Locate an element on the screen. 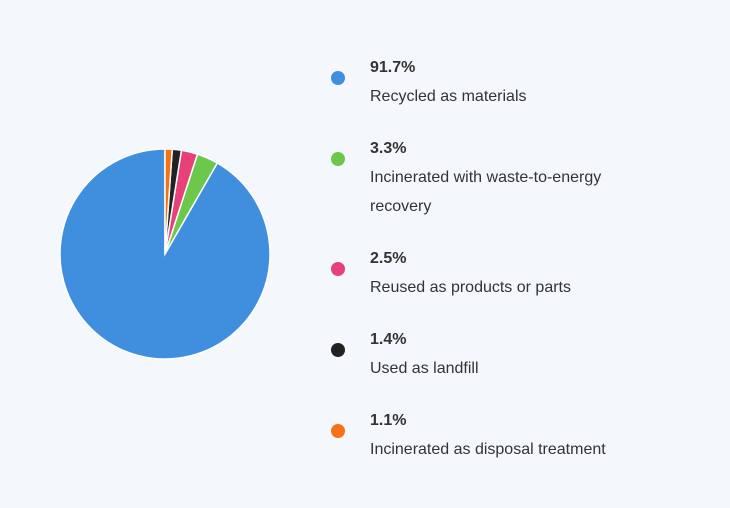 This screenshot has width=730, height=508. value-label: 3.3% is located at coordinates (388, 148).